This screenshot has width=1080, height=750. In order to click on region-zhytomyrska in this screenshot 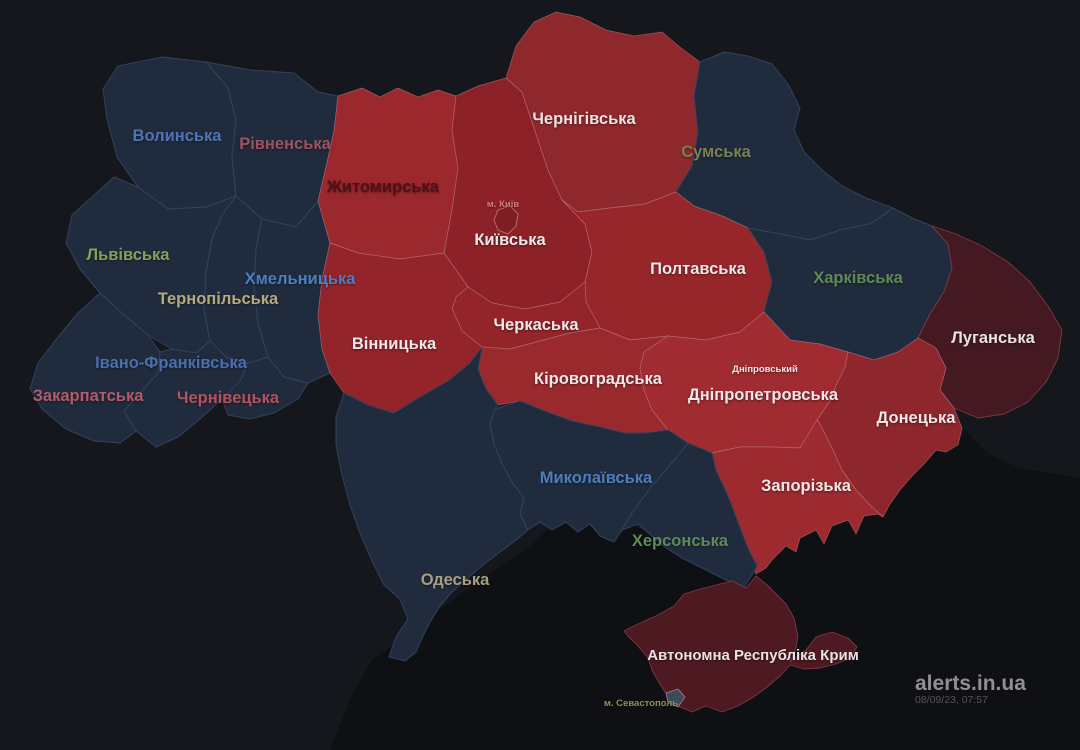, I will do `click(388, 173)`.